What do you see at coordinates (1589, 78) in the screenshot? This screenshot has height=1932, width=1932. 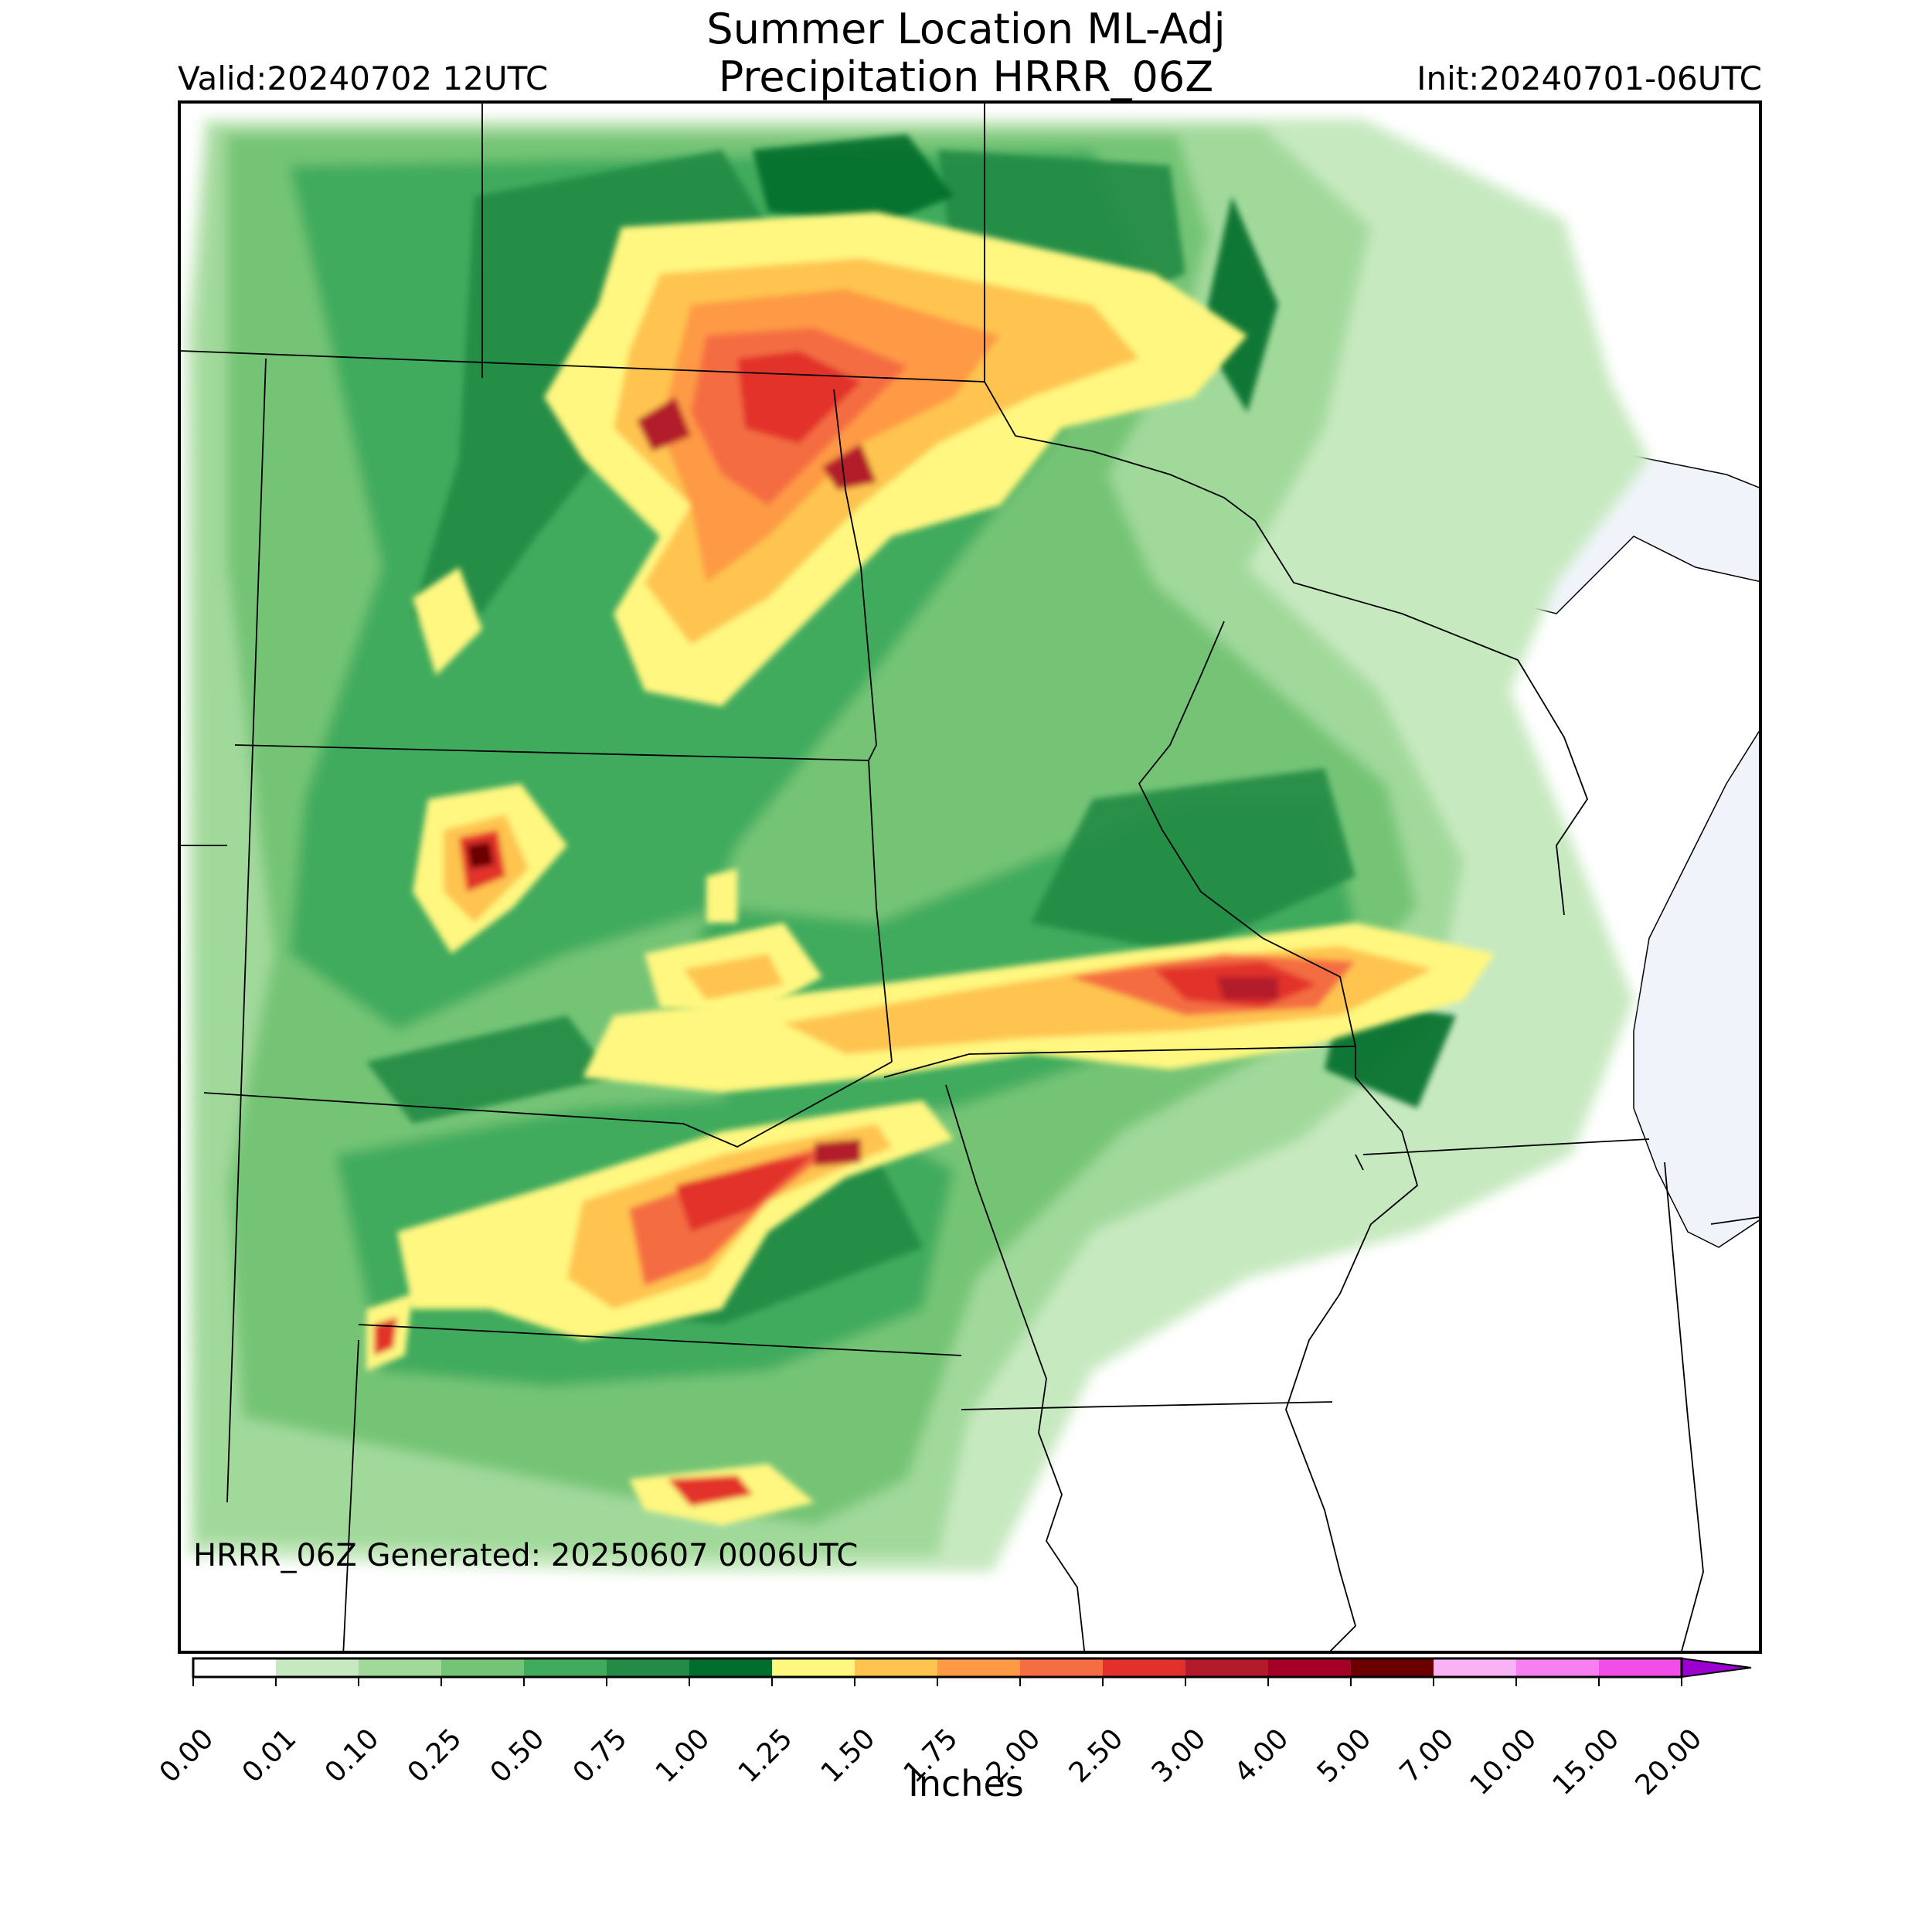 I see `init-time: Init:20240701-06UTC` at bounding box center [1589, 78].